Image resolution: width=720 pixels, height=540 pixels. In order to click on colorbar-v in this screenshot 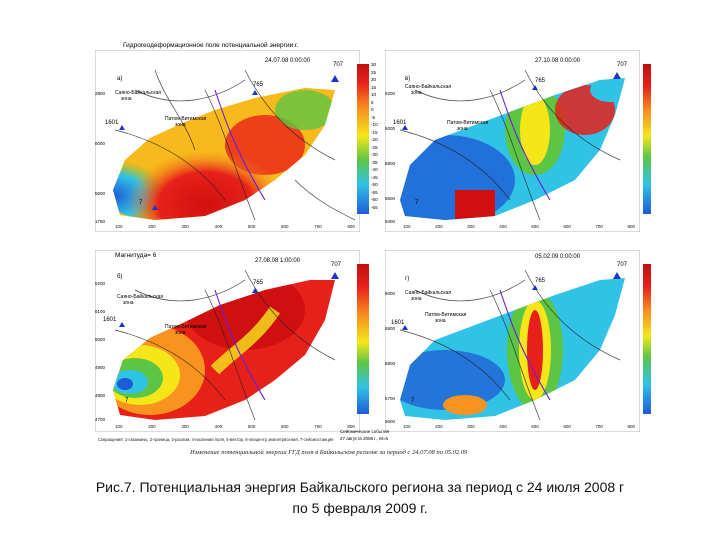, I will do `click(647, 139)`.